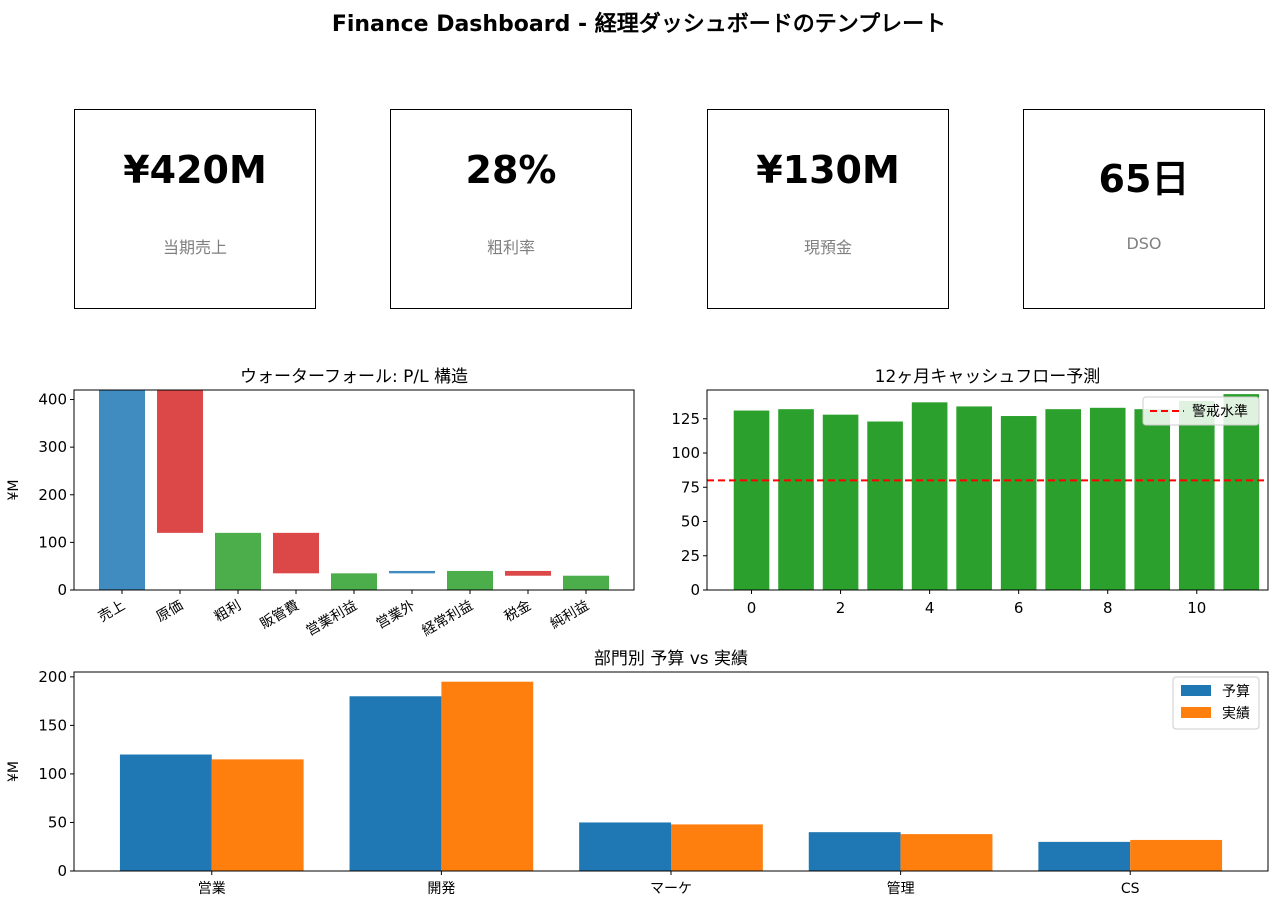  What do you see at coordinates (212, 889) in the screenshot?
I see `x-tick-label: 営業` at bounding box center [212, 889].